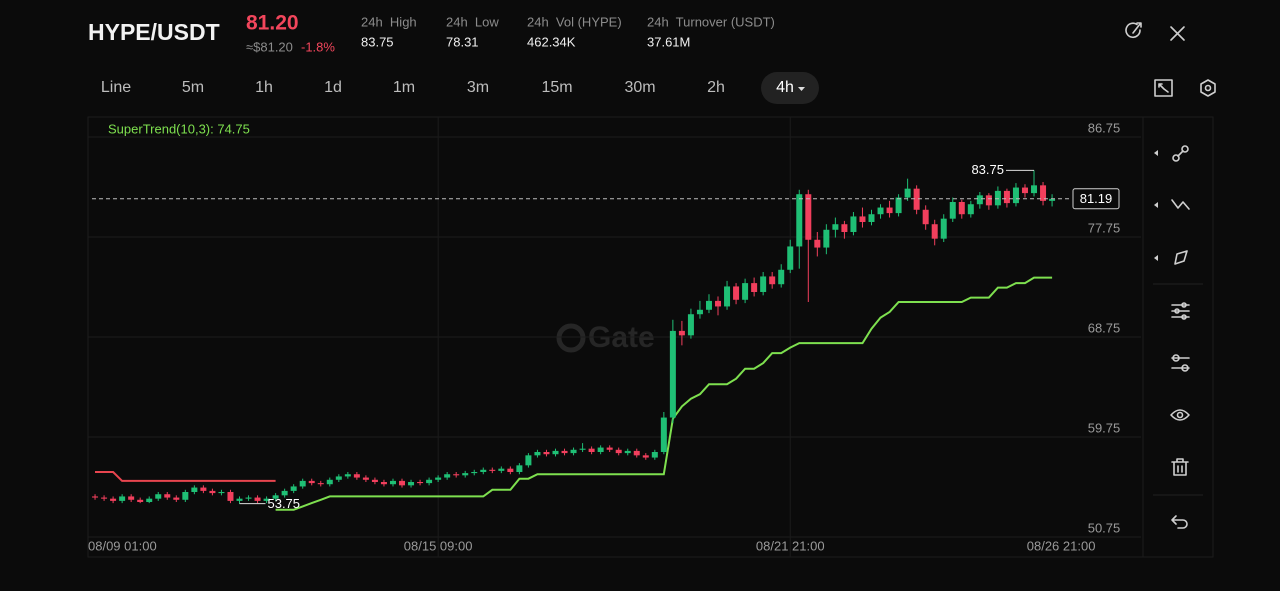 This screenshot has width=1280, height=591. I want to click on supertrend-line, so click(185, 476).